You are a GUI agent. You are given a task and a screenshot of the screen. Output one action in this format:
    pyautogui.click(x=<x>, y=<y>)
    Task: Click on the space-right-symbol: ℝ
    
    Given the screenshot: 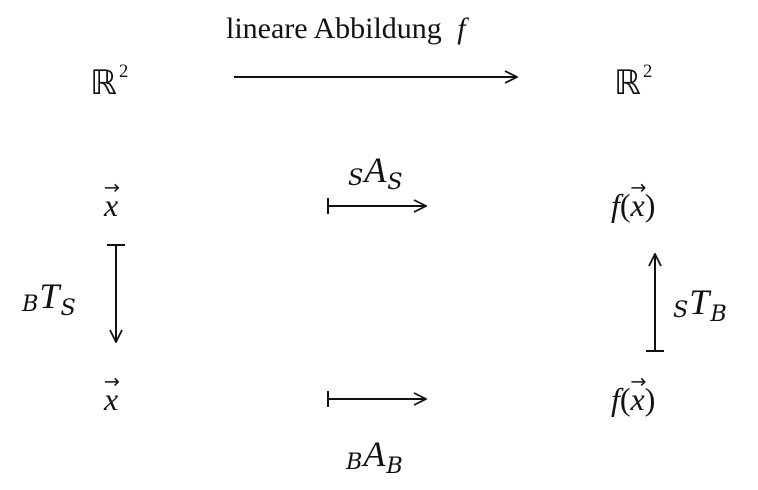 What is the action you would take?
    pyautogui.click(x=627, y=82)
    